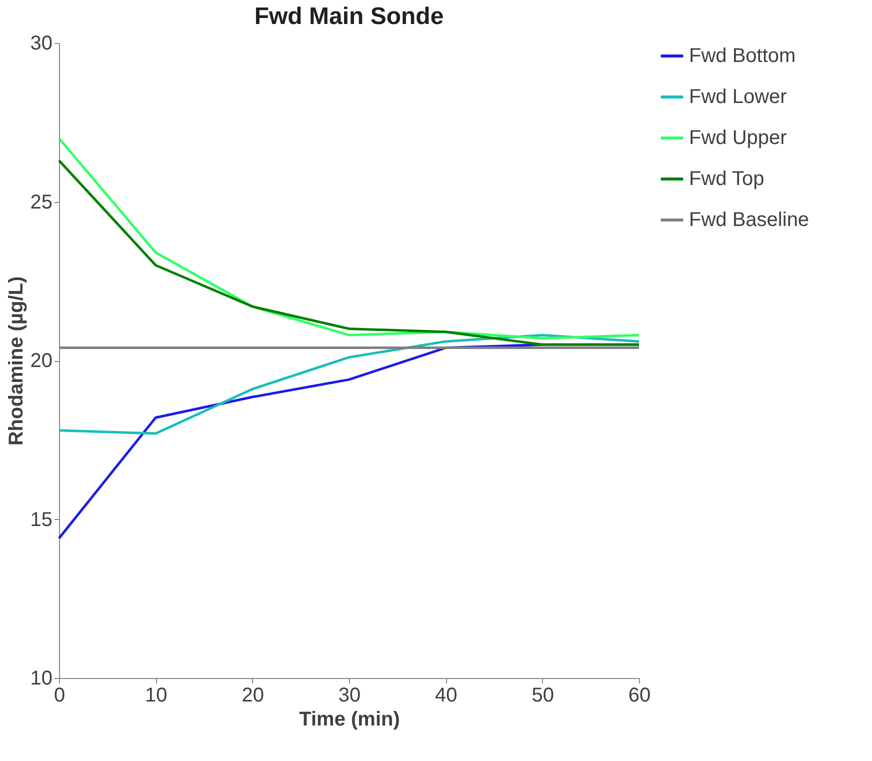 The width and height of the screenshot is (872, 761). Describe the element at coordinates (60, 695) in the screenshot. I see `x-tick-label: 0` at that location.